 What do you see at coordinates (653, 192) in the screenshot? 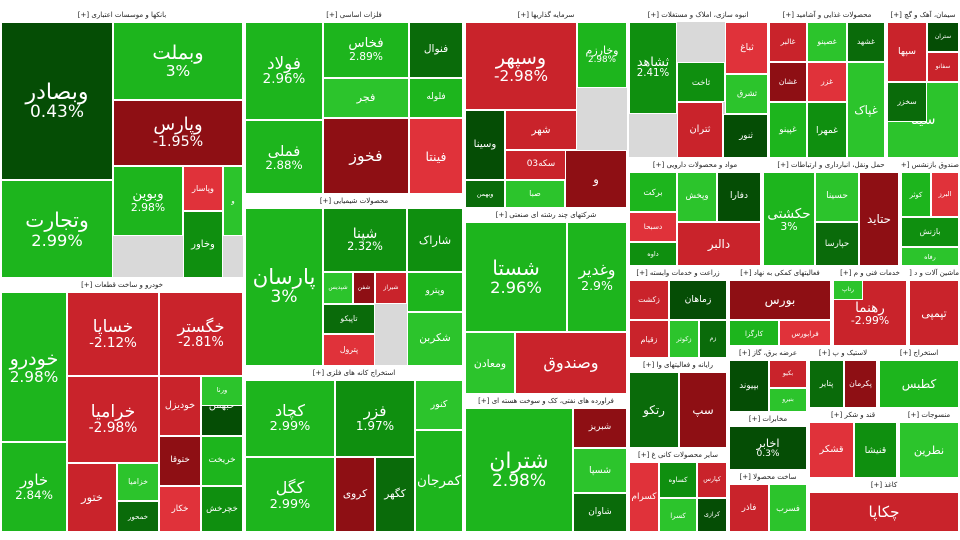
I see `tile-pharma-0: برکت` at bounding box center [653, 192].